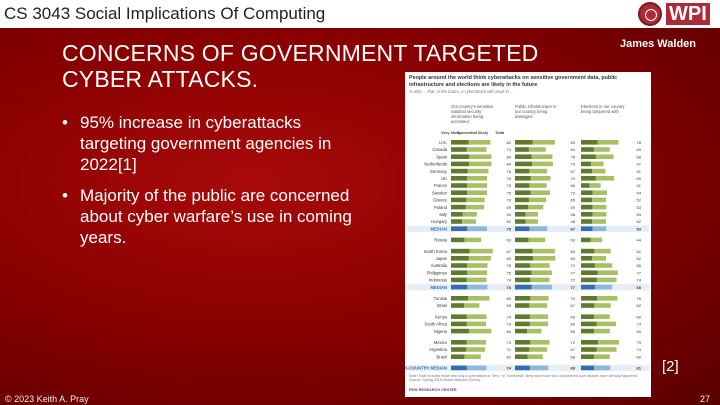 This screenshot has width=720, height=405. Describe the element at coordinates (441, 156) in the screenshot. I see `row-label: Spain` at that location.